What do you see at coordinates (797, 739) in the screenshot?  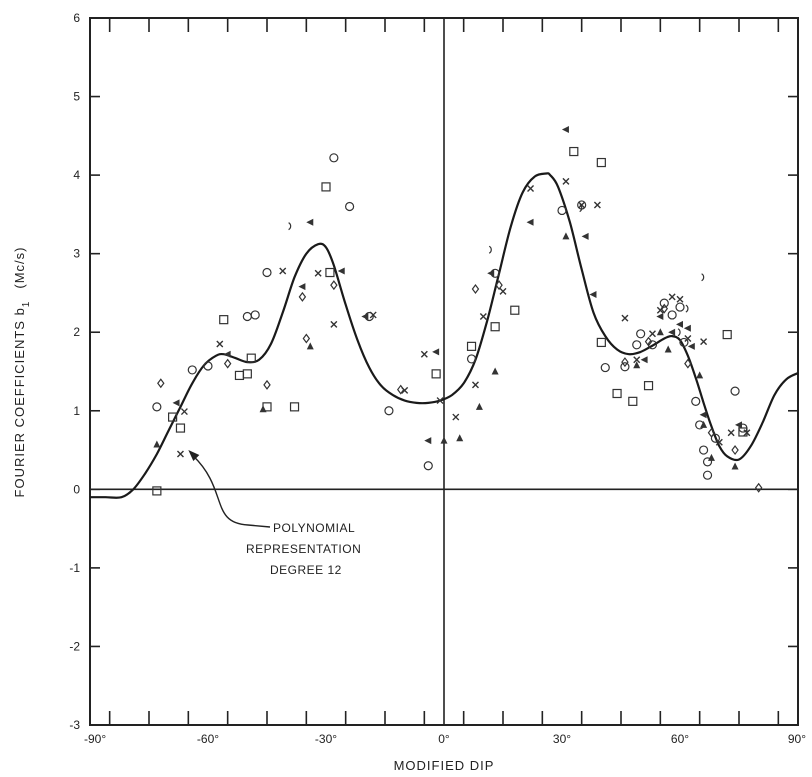 I see `x-tick-label: 90°` at bounding box center [797, 739].